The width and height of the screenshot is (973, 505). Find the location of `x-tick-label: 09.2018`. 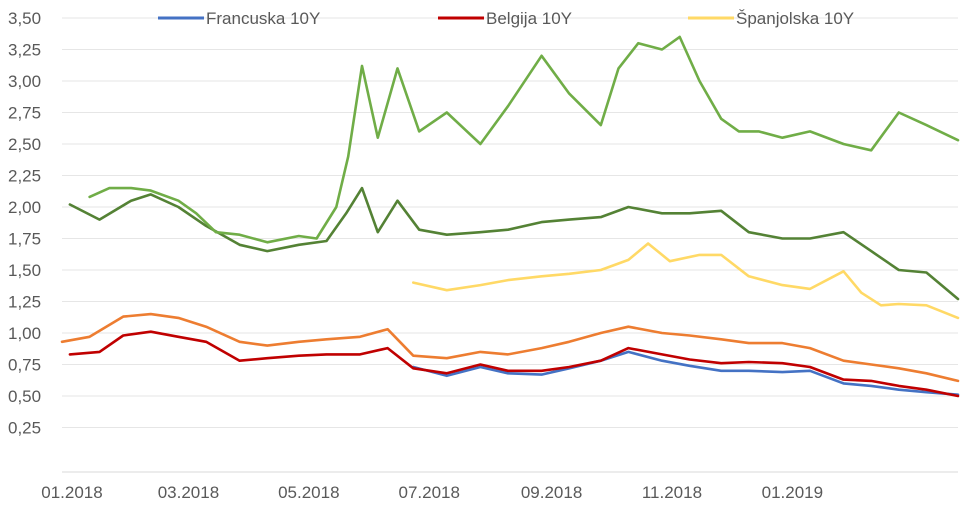

x-tick-label: 09.2018 is located at coordinates (551, 492).